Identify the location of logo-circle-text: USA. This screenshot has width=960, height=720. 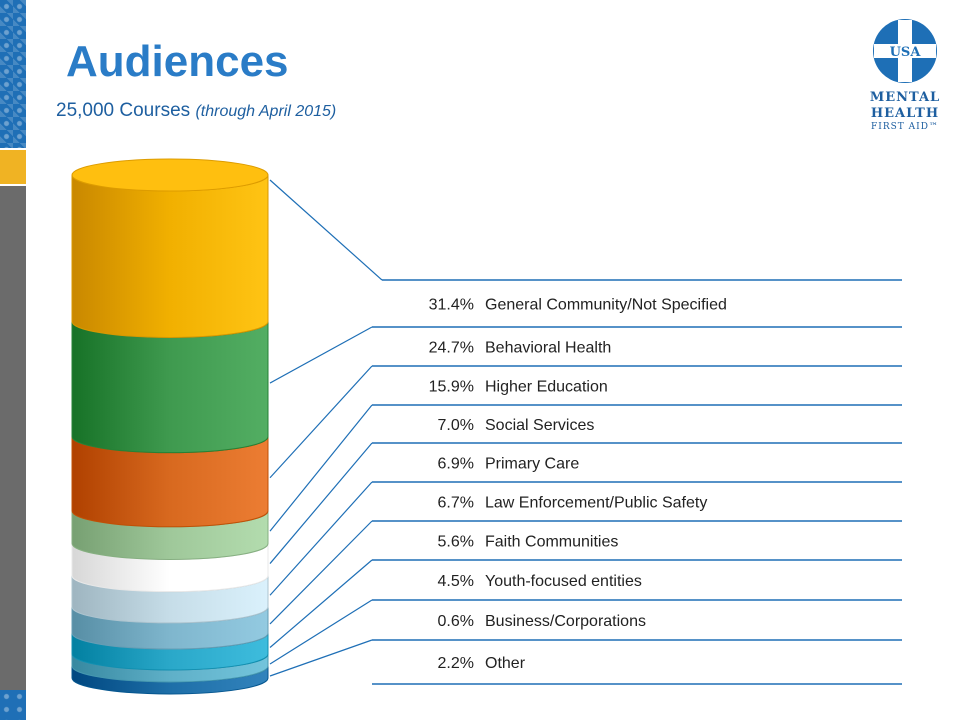
(906, 52).